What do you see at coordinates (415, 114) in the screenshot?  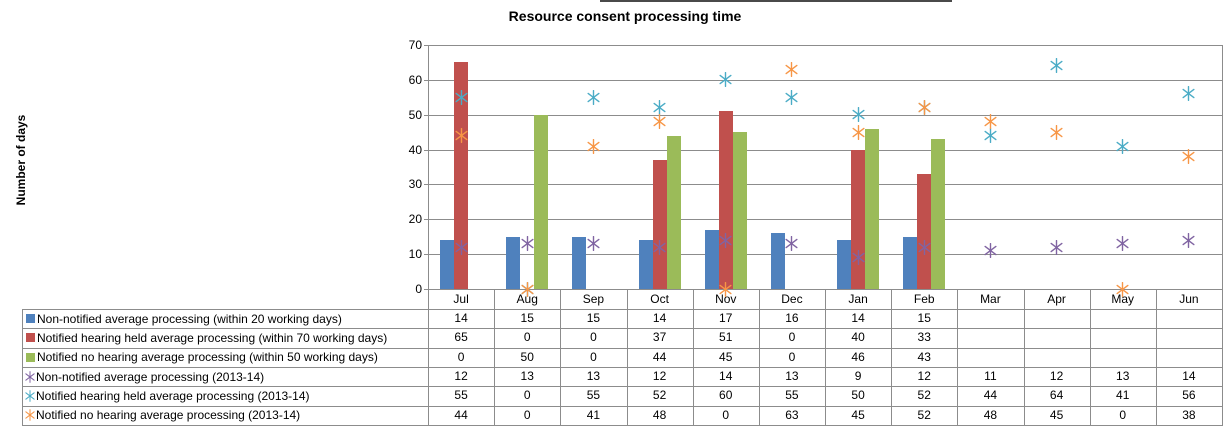 I see `y-axis-tick-label: 50` at bounding box center [415, 114].